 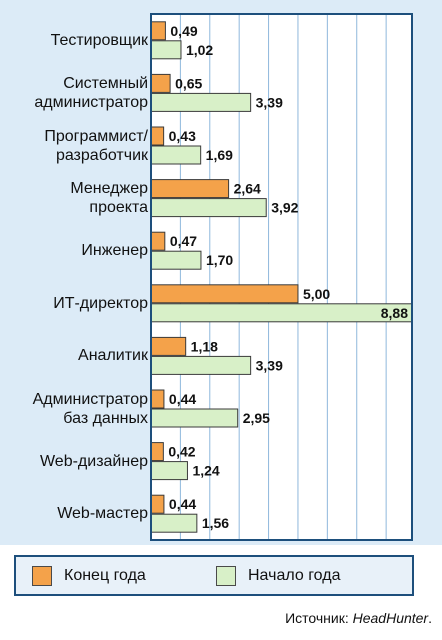 I want to click on source-note: Источник: HeadHunter., so click(x=358, y=618).